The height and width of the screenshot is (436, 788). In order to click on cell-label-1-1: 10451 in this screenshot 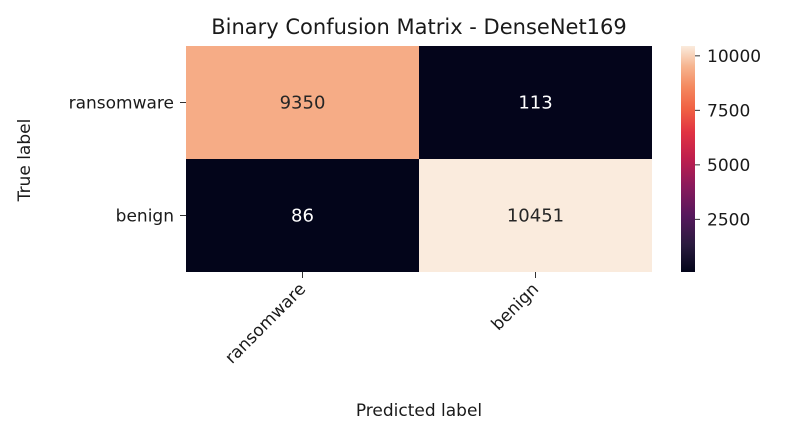, I will do `click(535, 216)`.